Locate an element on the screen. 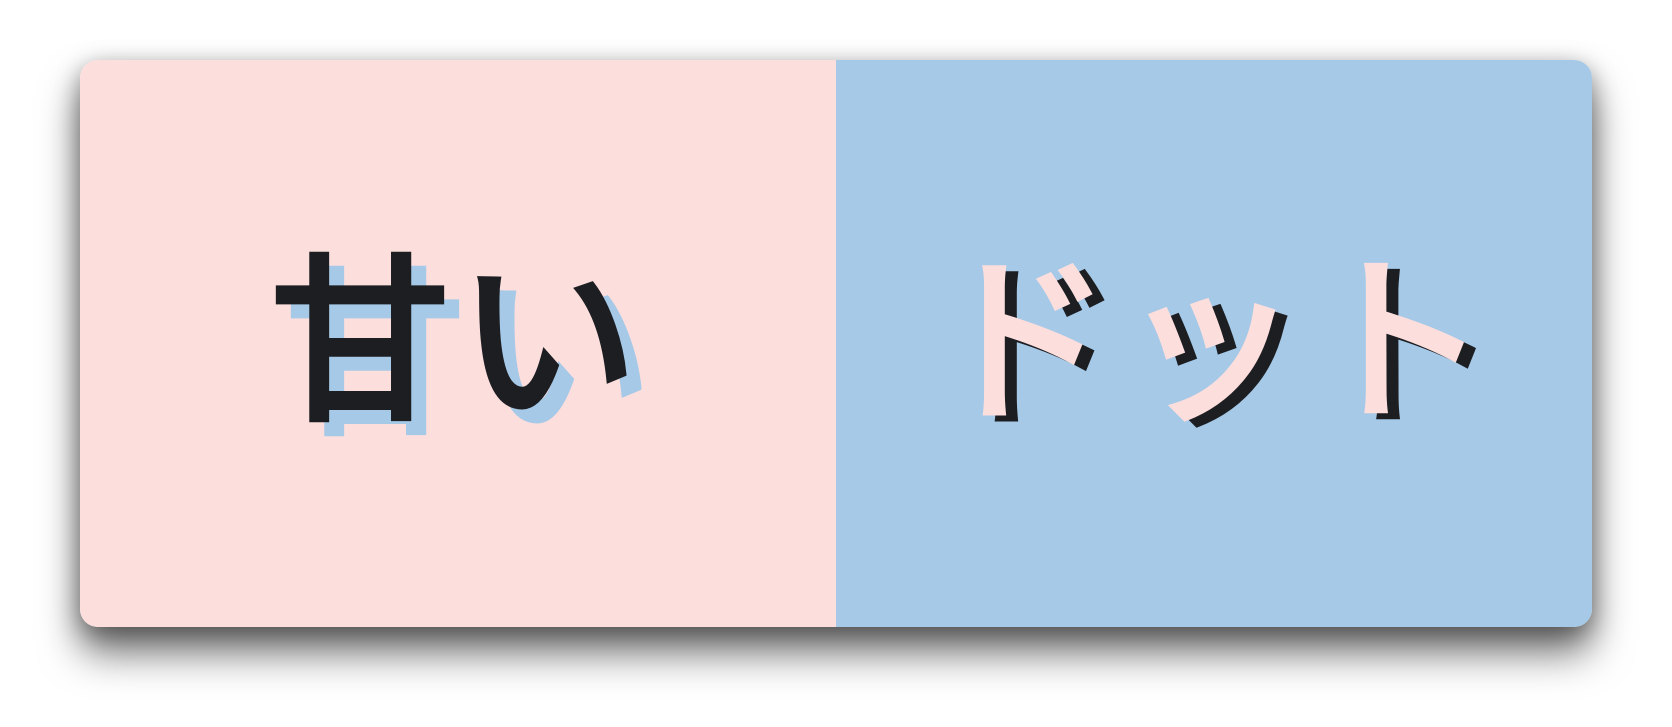 This screenshot has height=727, width=1672. left-word-text: 甘い is located at coordinates (457, 343).